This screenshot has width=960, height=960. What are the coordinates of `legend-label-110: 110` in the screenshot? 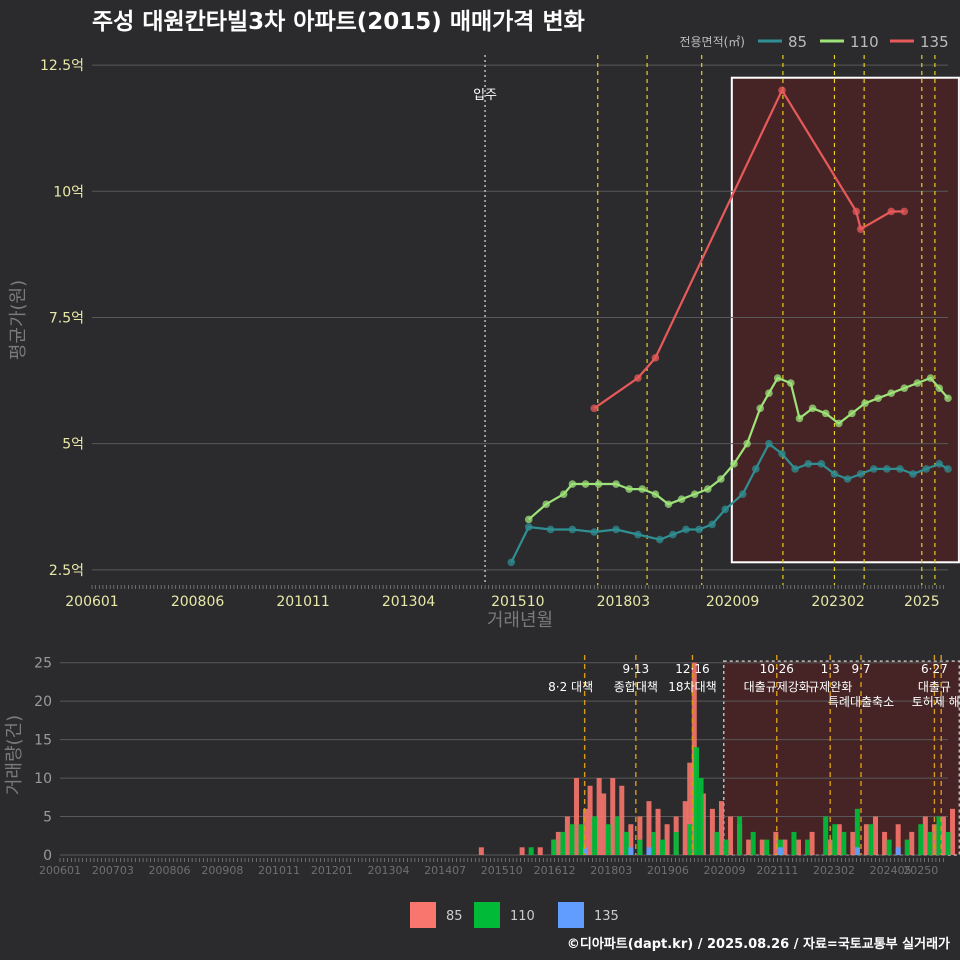 It's located at (864, 42).